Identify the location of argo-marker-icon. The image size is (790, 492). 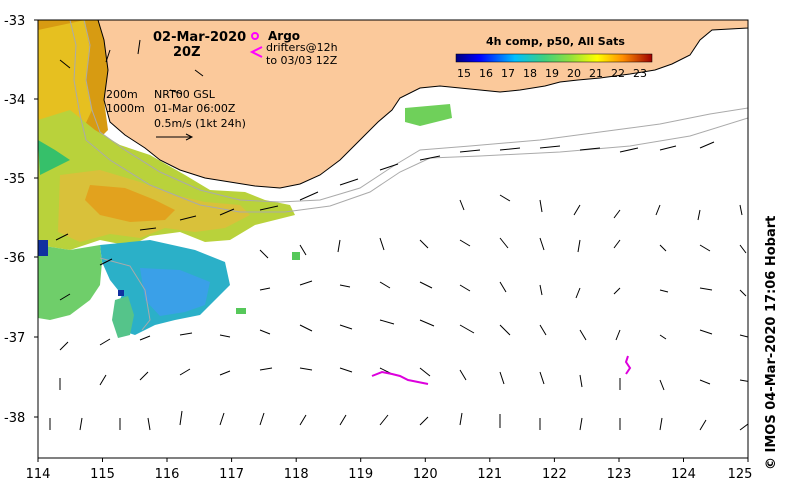
(255, 36).